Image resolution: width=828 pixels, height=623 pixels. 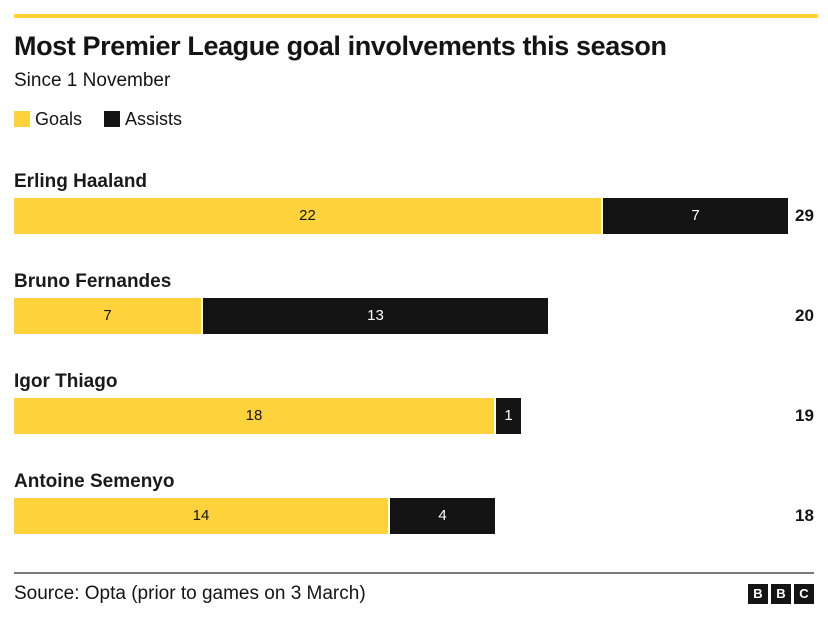 What do you see at coordinates (66, 381) in the screenshot?
I see `player-name: Igor Thiago` at bounding box center [66, 381].